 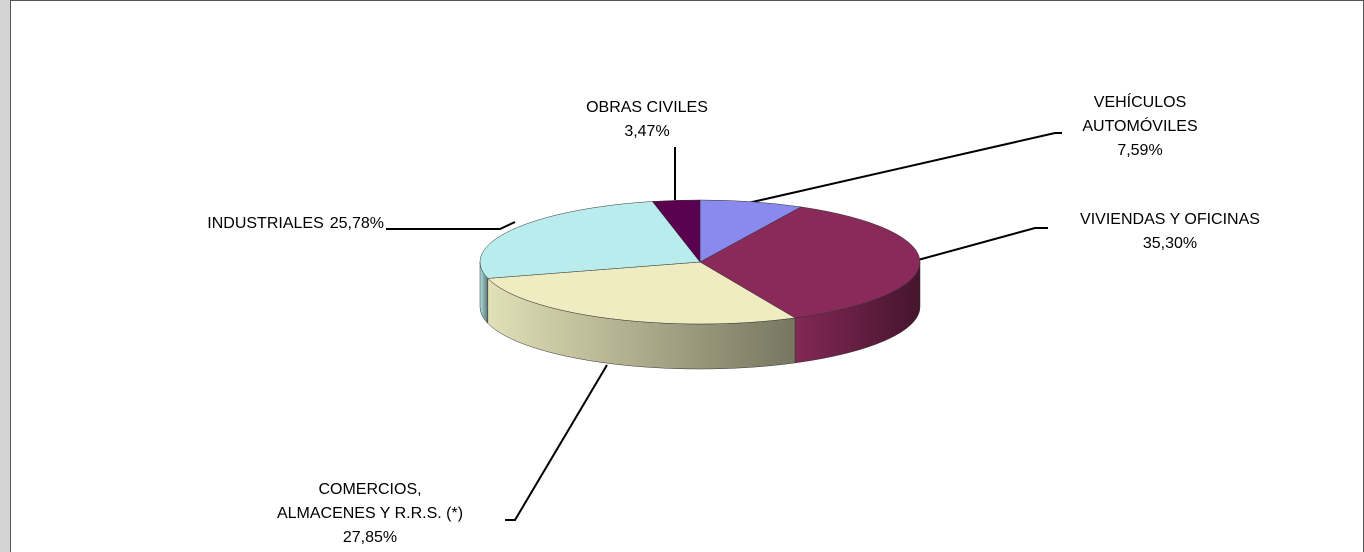 What do you see at coordinates (1170, 243) in the screenshot?
I see `value-label: 35,30%` at bounding box center [1170, 243].